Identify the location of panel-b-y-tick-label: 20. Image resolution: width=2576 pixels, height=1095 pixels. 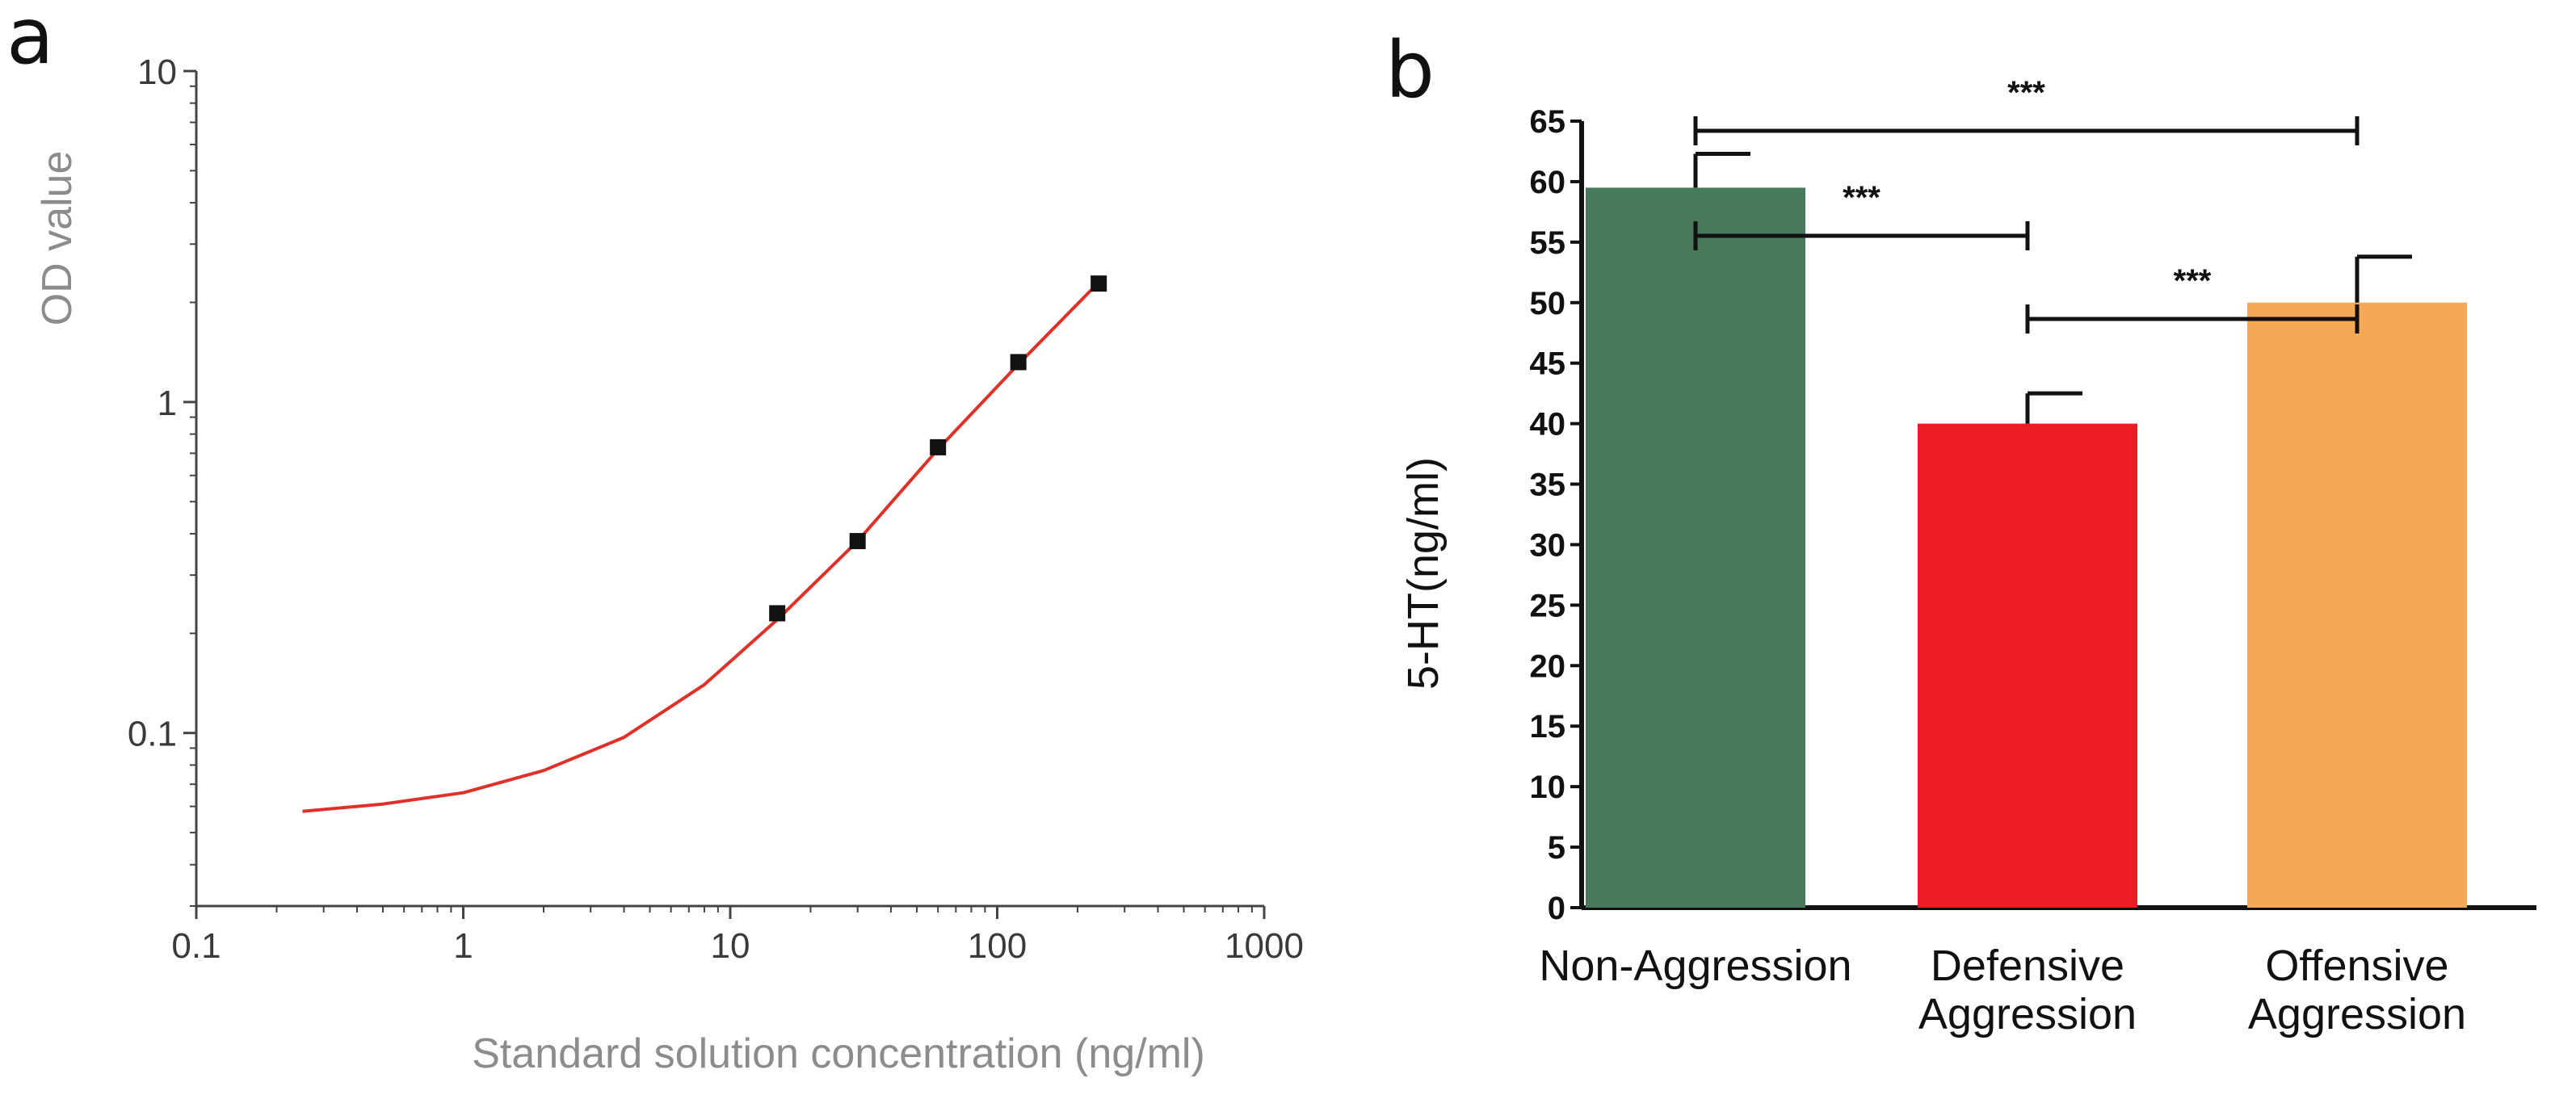
(1548, 666).